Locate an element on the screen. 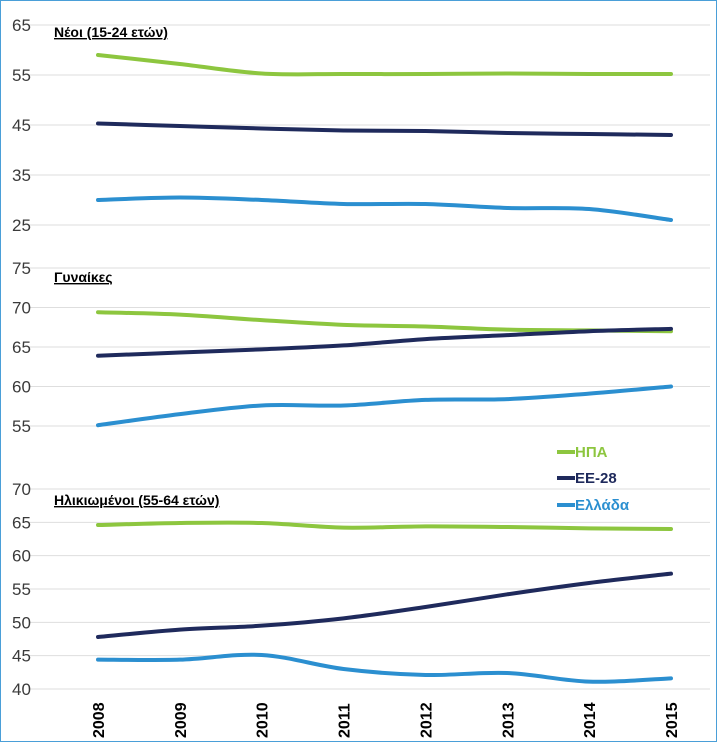  x-tick-label: 2012 is located at coordinates (426, 720).